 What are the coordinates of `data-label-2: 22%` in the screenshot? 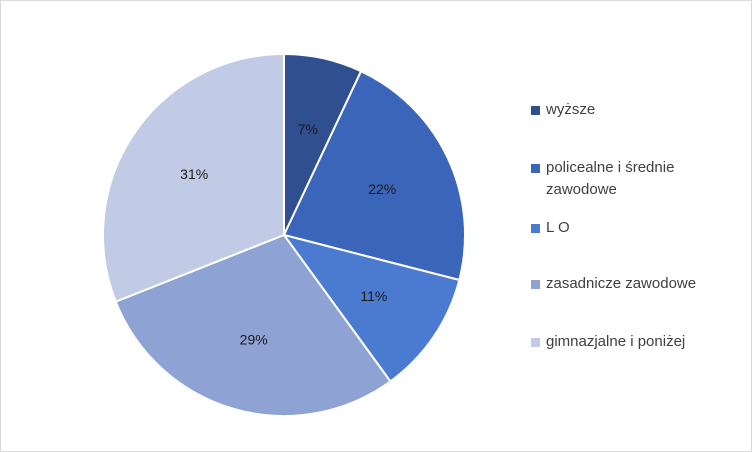 It's located at (382, 189).